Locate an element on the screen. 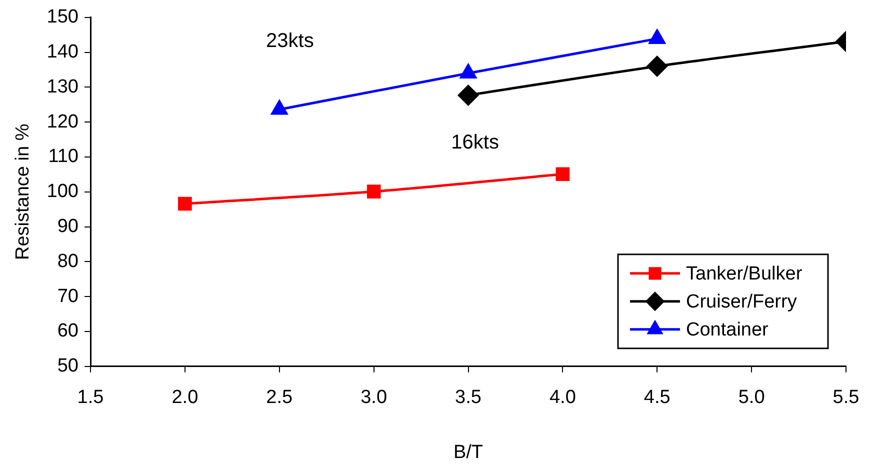  x-tick-label: 2.0 is located at coordinates (185, 397).